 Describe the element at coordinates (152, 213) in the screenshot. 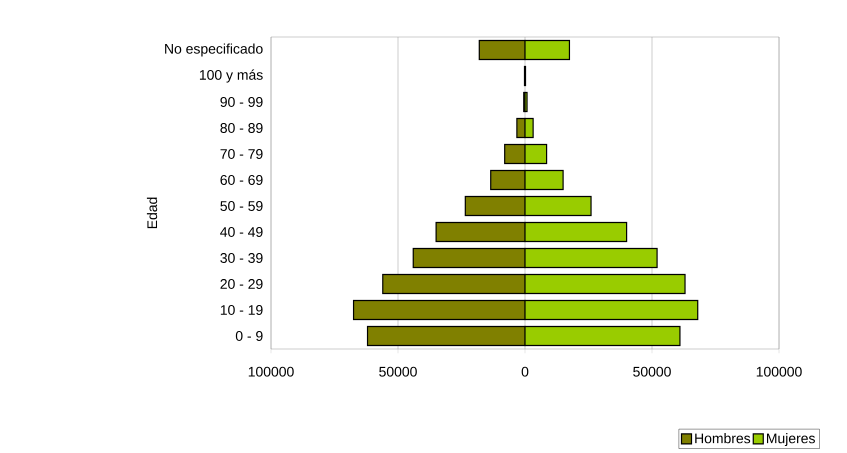

I see `y-axis-title: Edad` at that location.